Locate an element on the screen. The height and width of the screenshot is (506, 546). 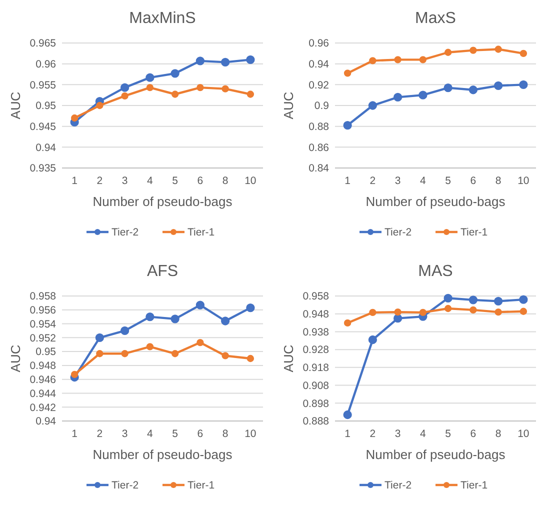
y-tick-label: 0.888 is located at coordinates (316, 422).